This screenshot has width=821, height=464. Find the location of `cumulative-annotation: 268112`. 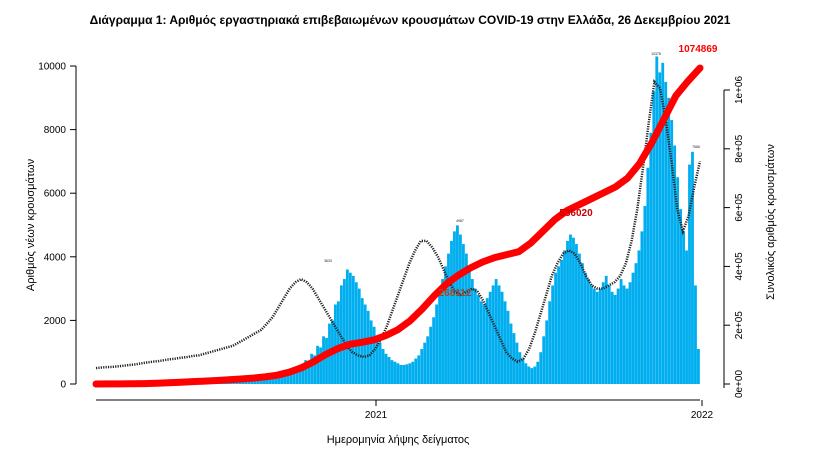

cumulative-annotation: 268112 is located at coordinates (455, 293).